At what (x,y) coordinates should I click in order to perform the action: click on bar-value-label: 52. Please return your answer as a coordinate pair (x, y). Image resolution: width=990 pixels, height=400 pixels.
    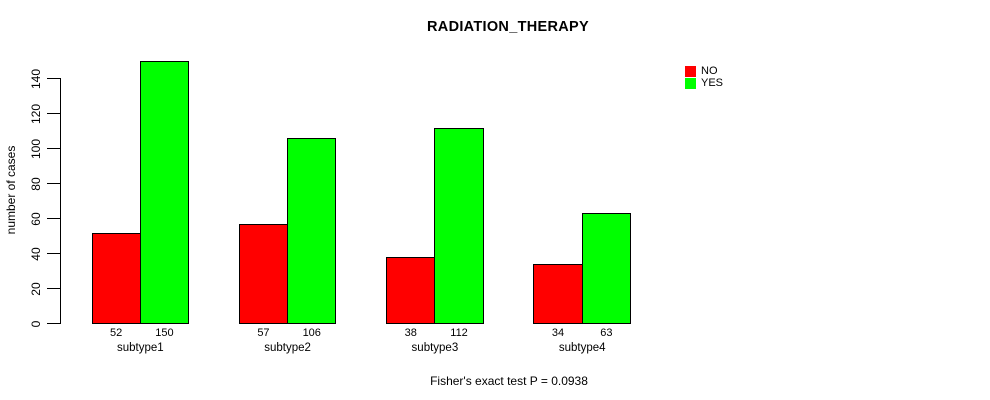
    Looking at the image, I should click on (116, 332).